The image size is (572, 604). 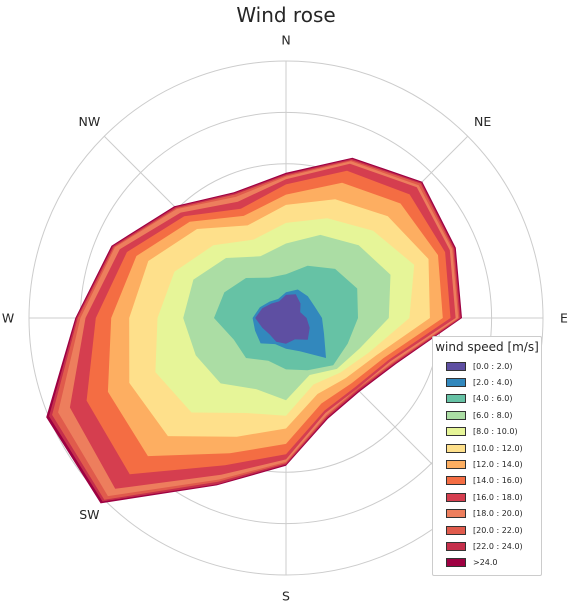 What do you see at coordinates (498, 530) in the screenshot?
I see `legend-label: [20.0 : 22.0)` at bounding box center [498, 530].